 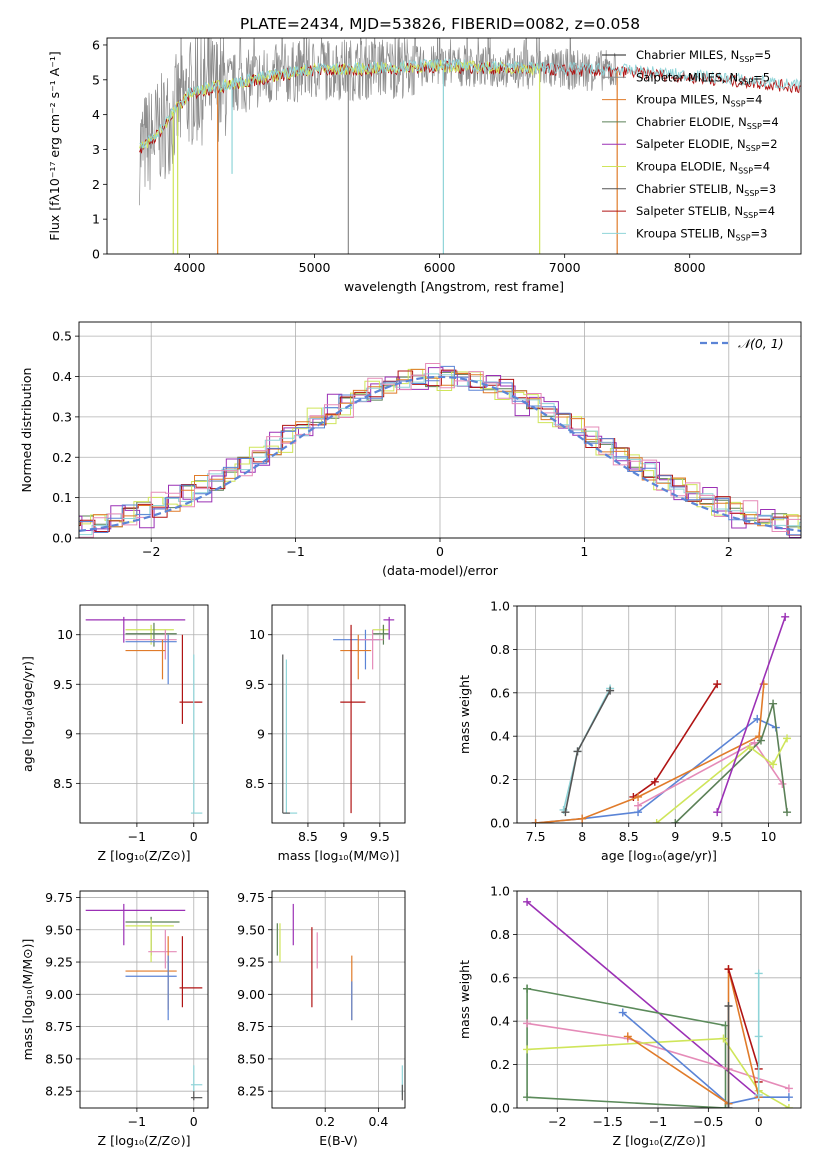 I want to click on tick-label-x: 9, so click(x=675, y=836).